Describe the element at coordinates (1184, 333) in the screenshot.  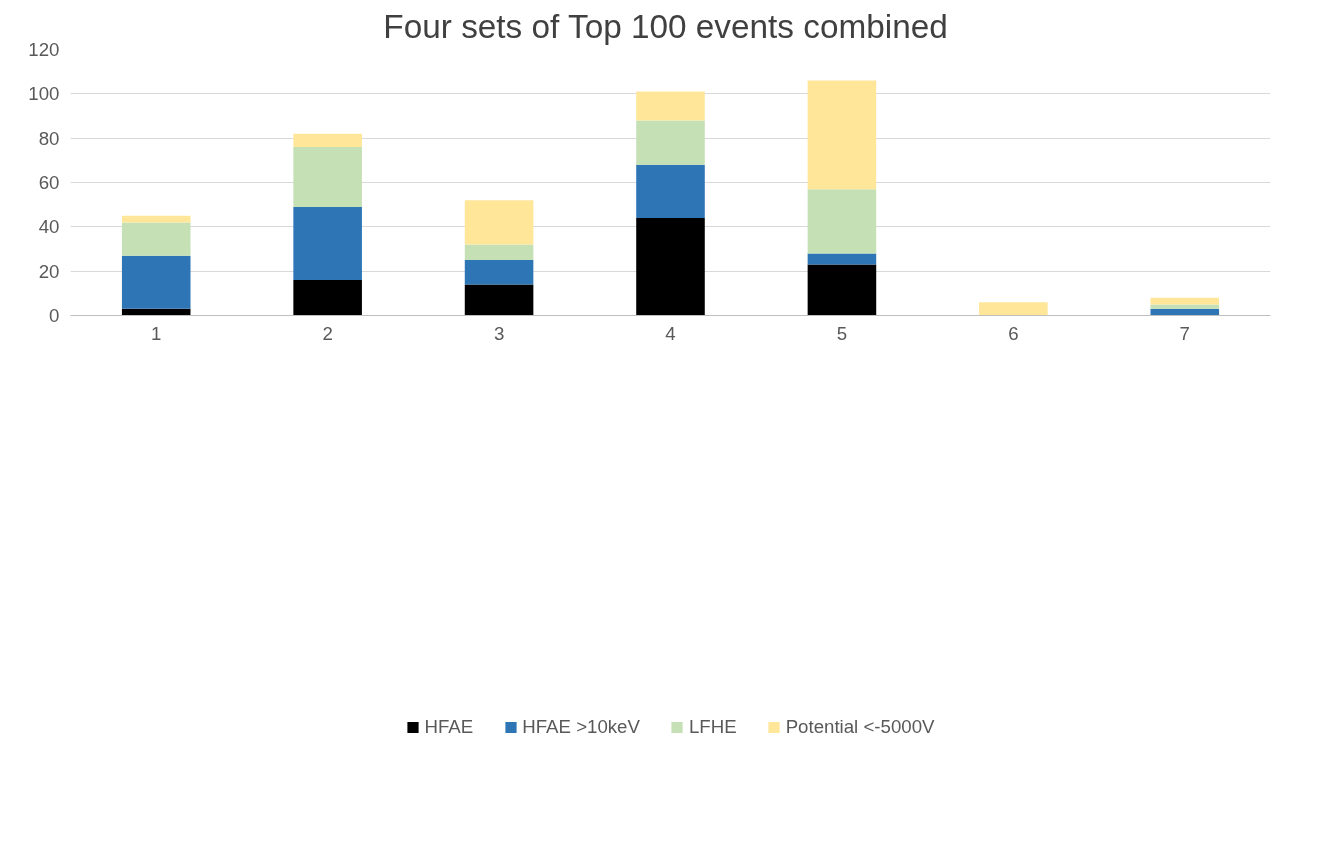
I see `x-tick-label: 7` at that location.